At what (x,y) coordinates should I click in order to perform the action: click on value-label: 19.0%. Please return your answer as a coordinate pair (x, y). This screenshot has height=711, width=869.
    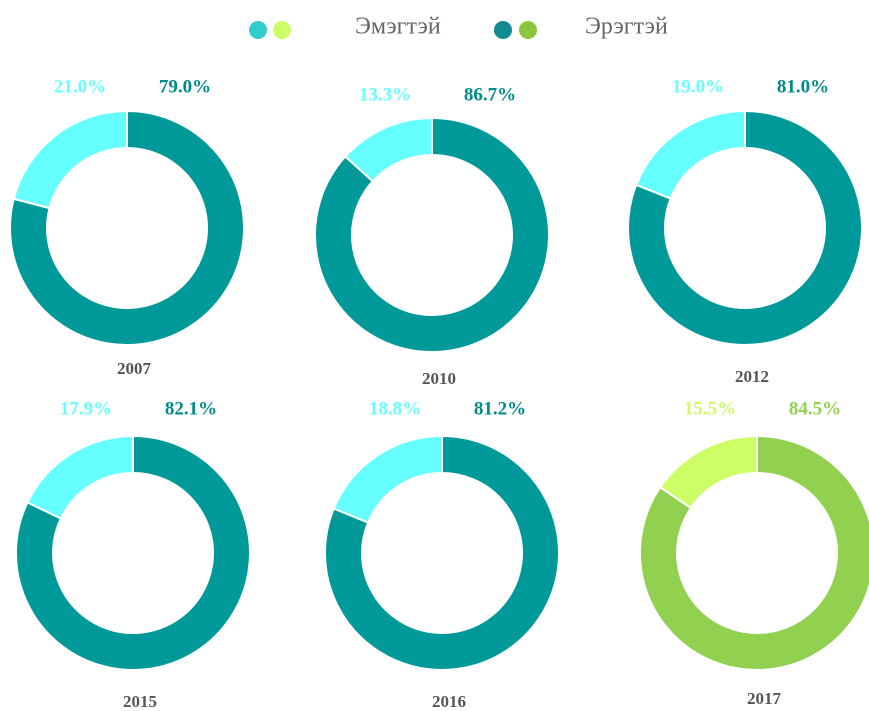
    Looking at the image, I should click on (698, 86).